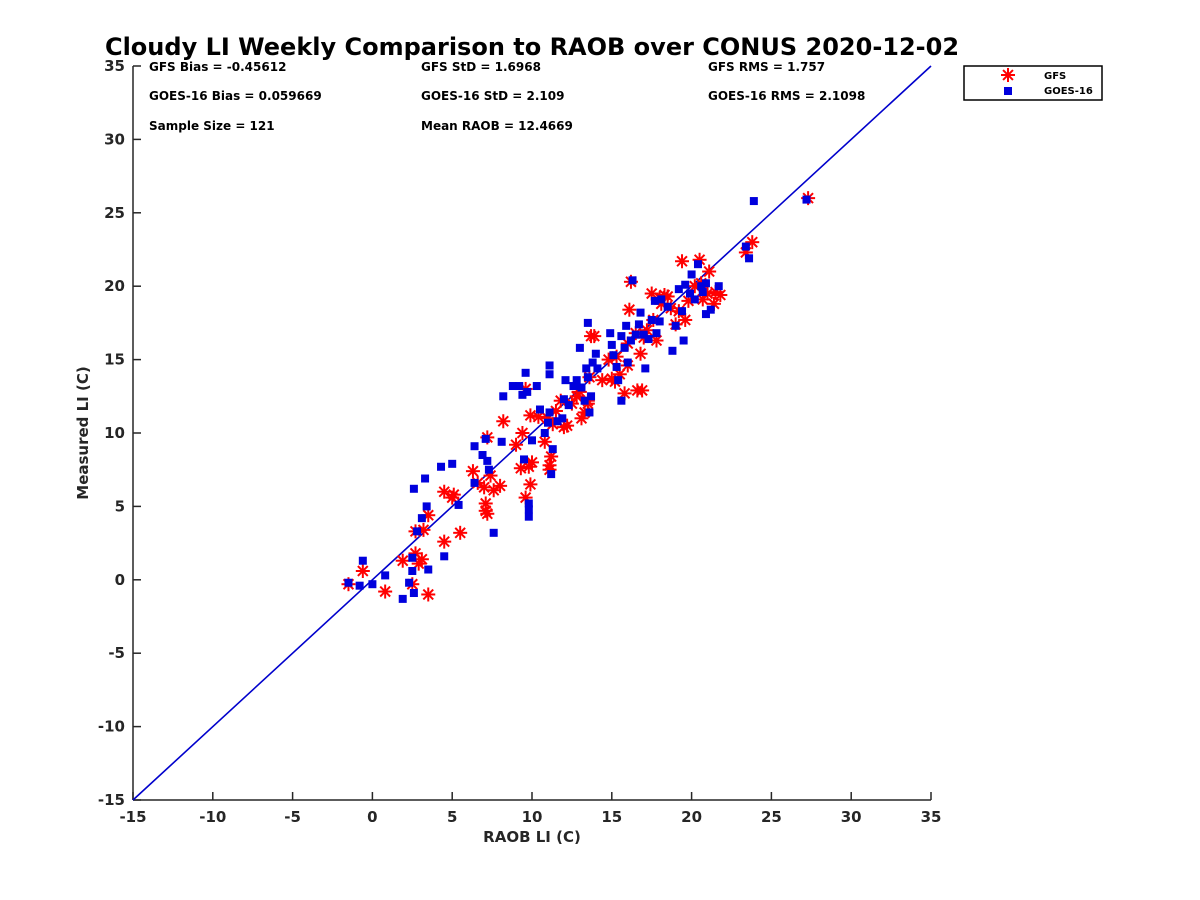  Describe the element at coordinates (1033, 83) in the screenshot. I see `legend-box` at that location.